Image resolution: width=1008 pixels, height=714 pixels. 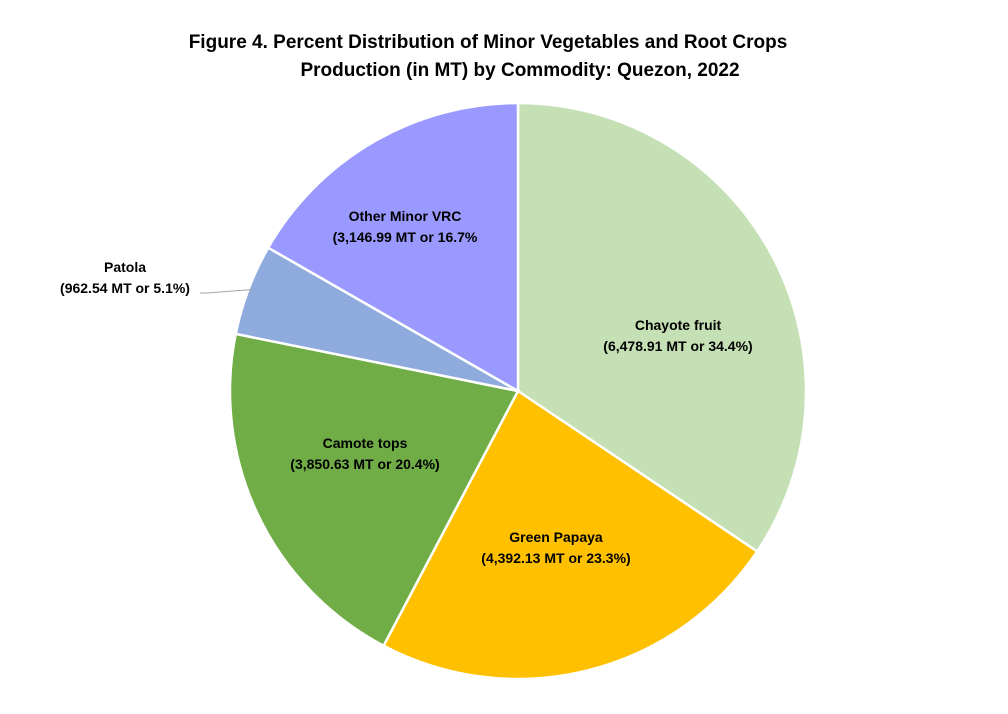 I want to click on leader-line-patola, so click(x=226, y=291).